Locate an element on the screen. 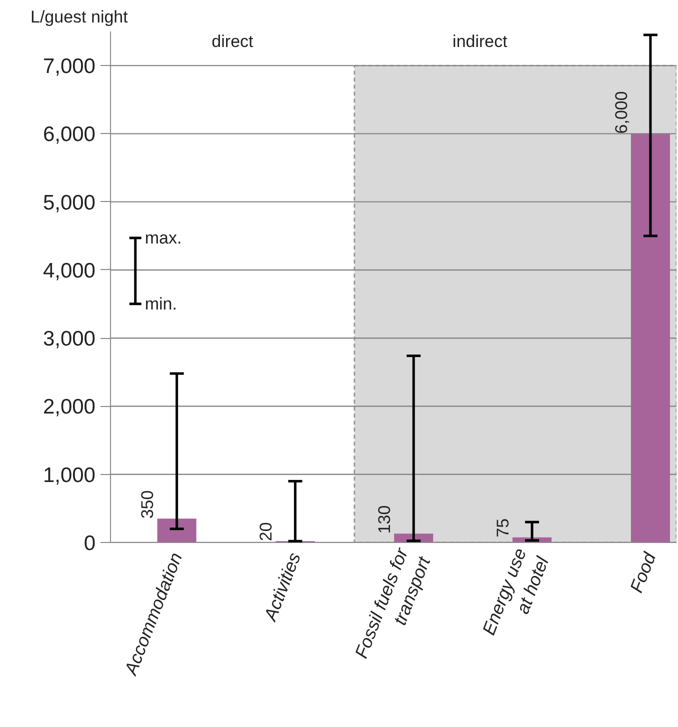 The height and width of the screenshot is (727, 678). band-label: indirect is located at coordinates (480, 42).